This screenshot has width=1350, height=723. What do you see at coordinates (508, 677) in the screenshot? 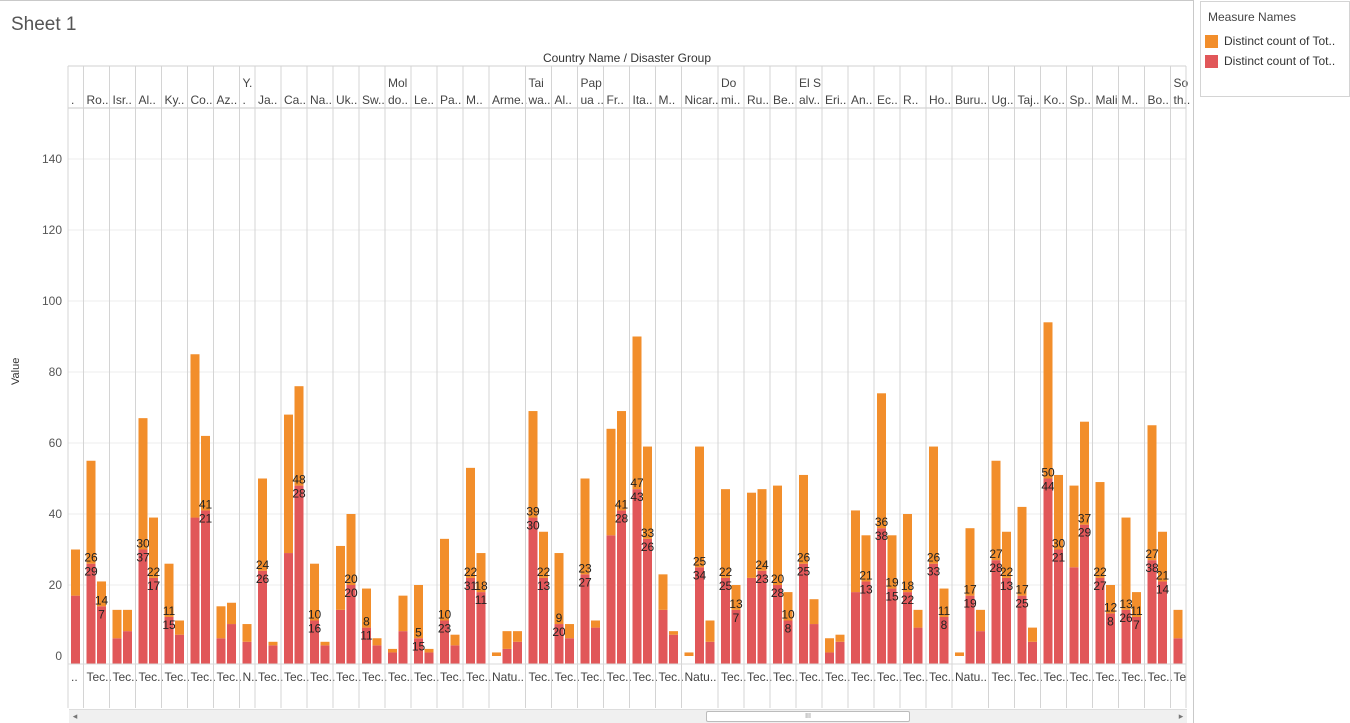
I see `disaster-group-label: Natu..` at bounding box center [508, 677].